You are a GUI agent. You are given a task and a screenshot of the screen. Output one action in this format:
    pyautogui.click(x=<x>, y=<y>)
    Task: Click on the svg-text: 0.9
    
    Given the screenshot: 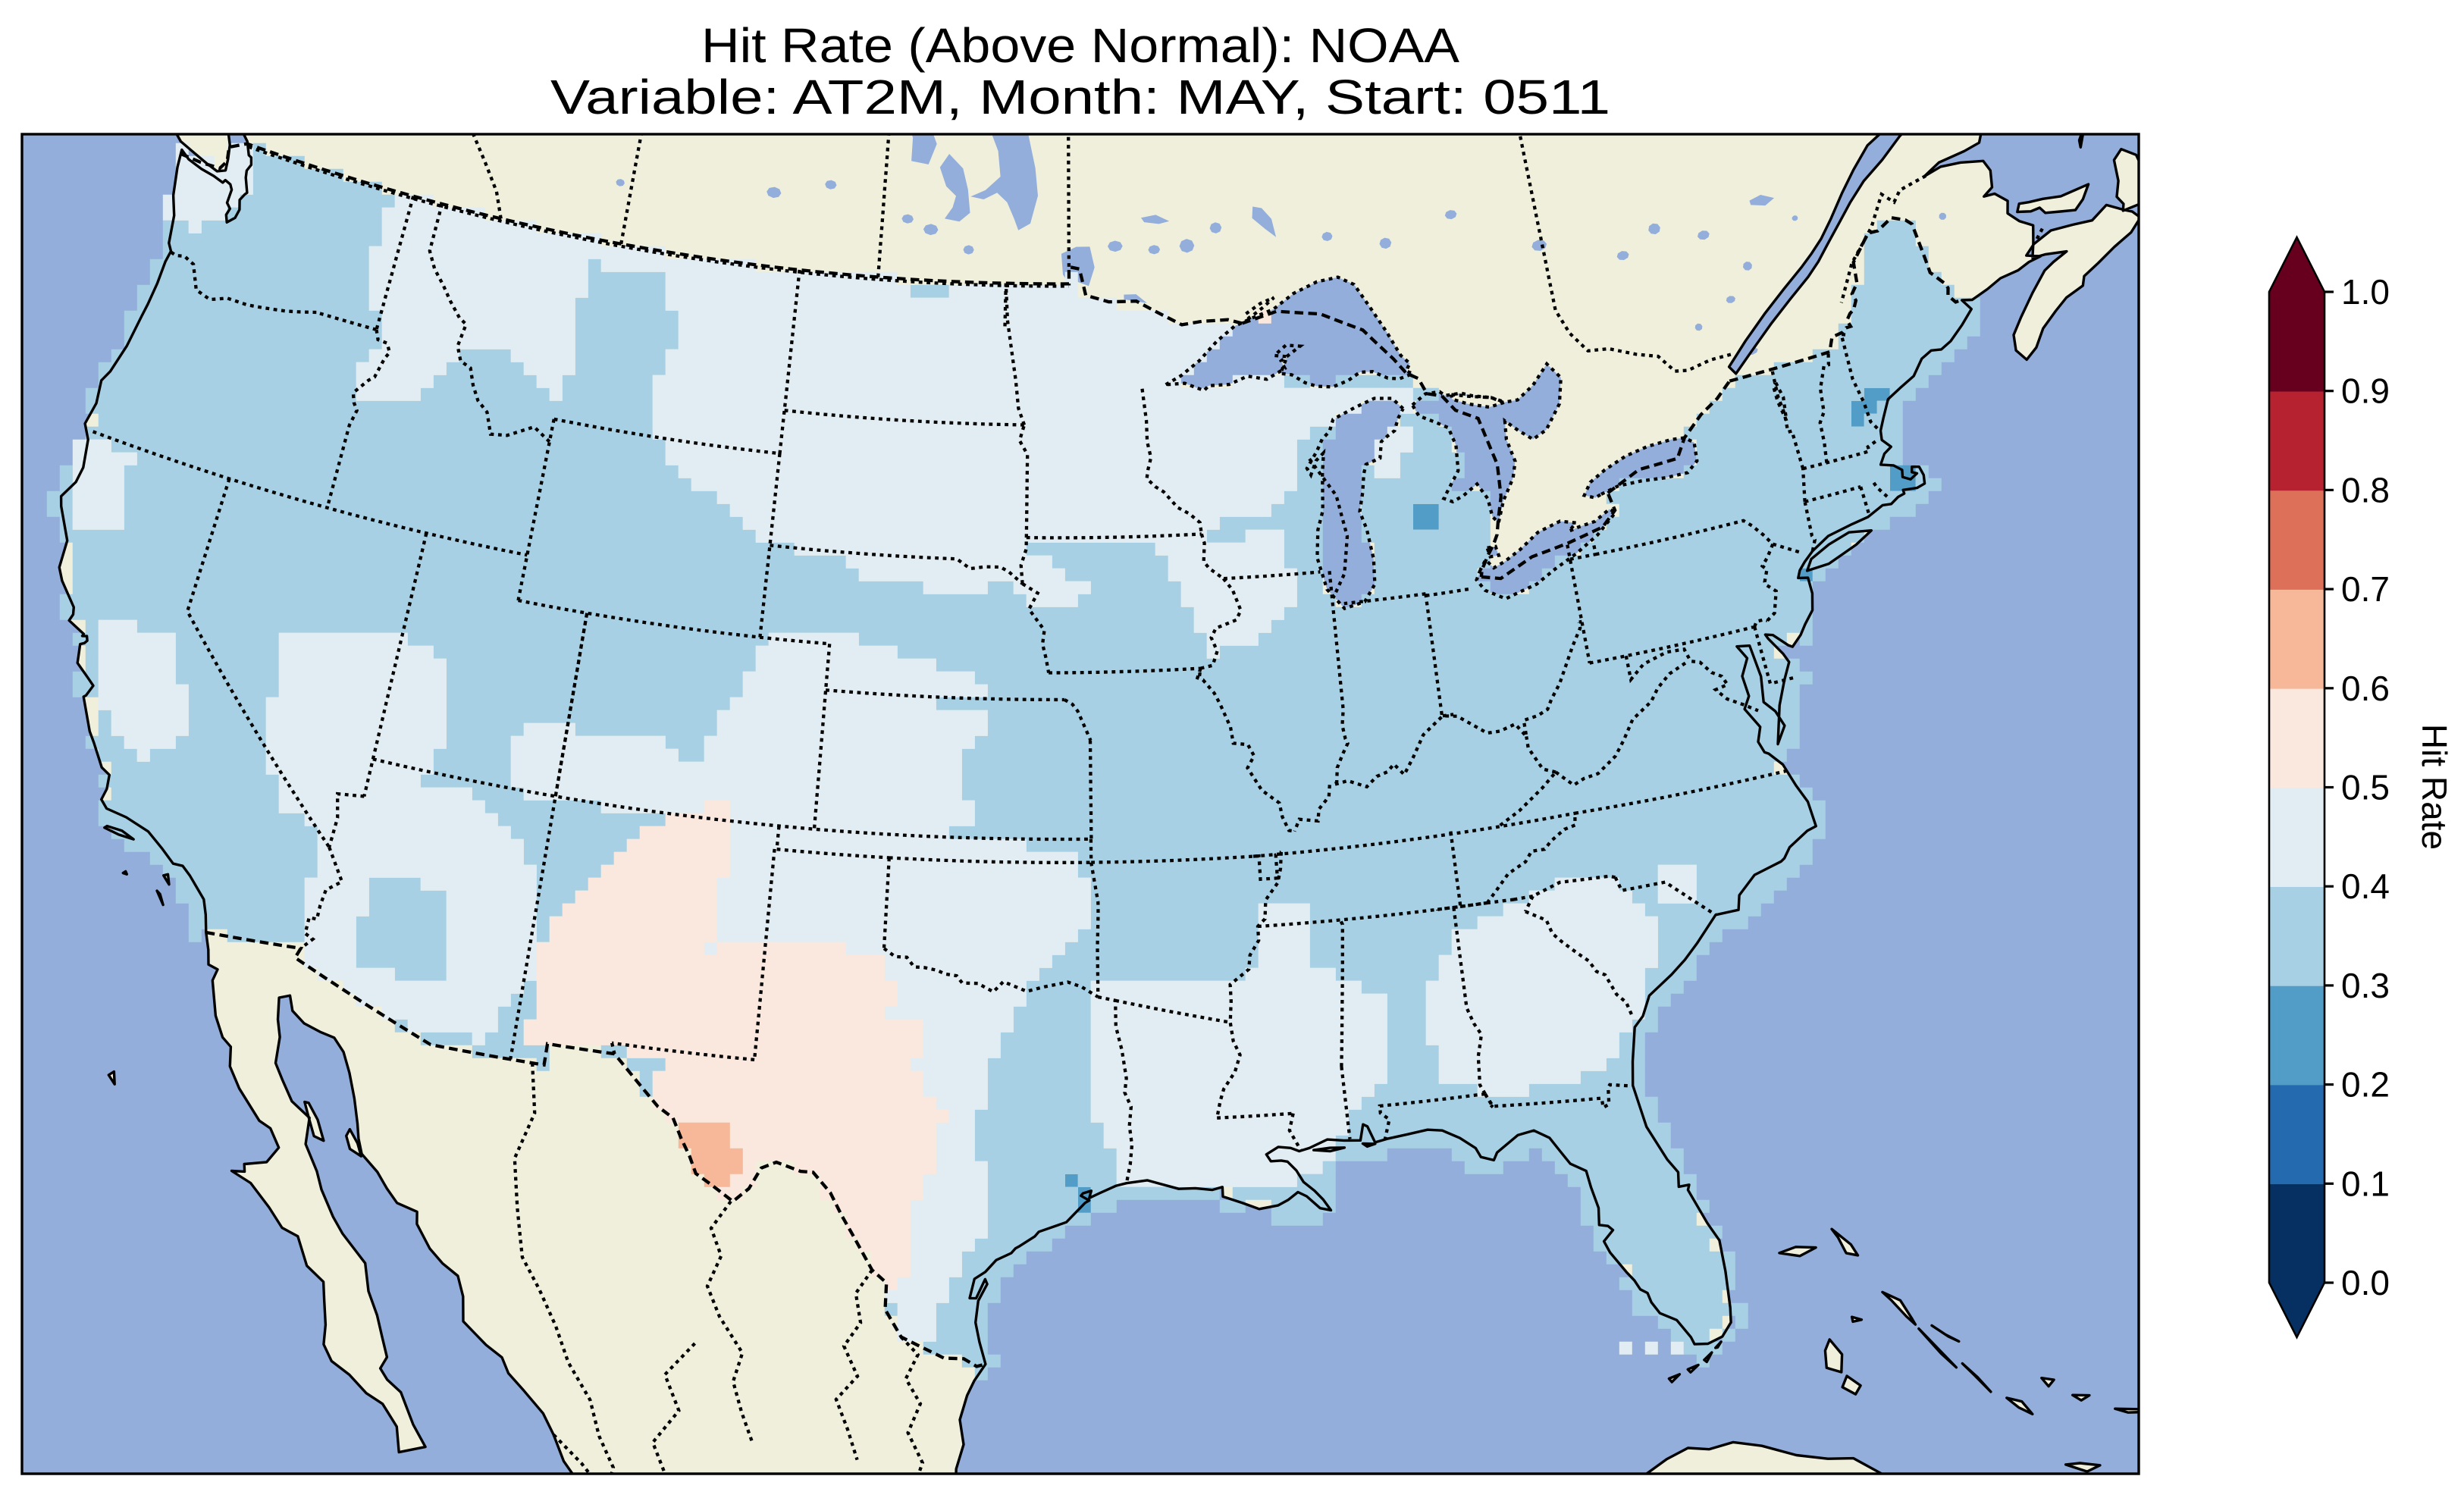 What is the action you would take?
    pyautogui.click(x=2365, y=391)
    